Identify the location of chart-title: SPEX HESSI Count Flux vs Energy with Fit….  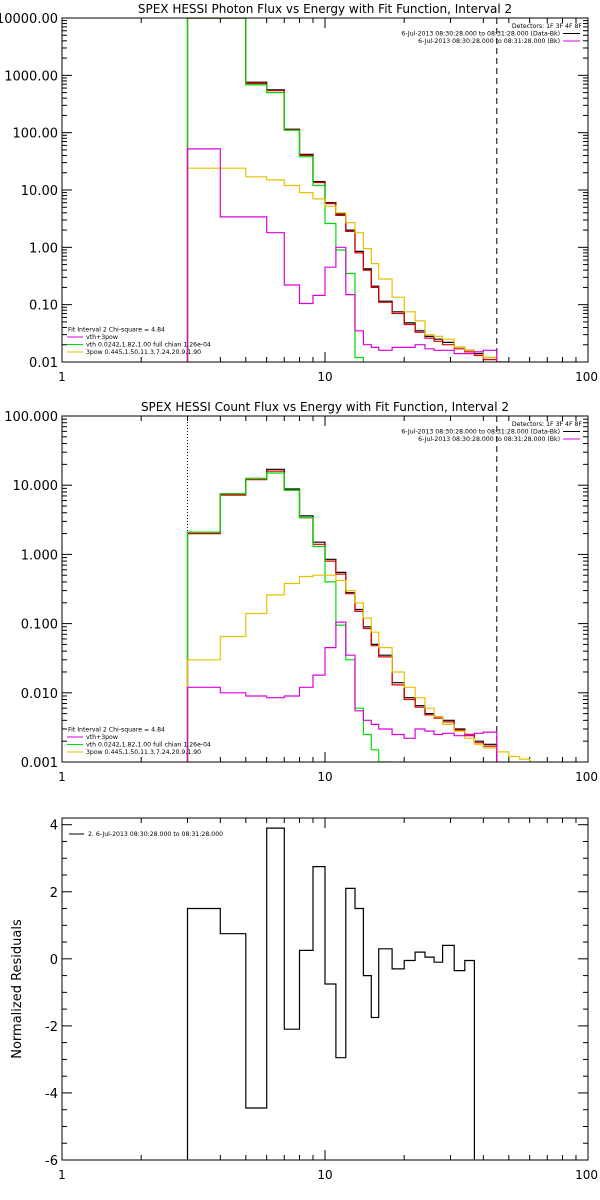
(325, 407).